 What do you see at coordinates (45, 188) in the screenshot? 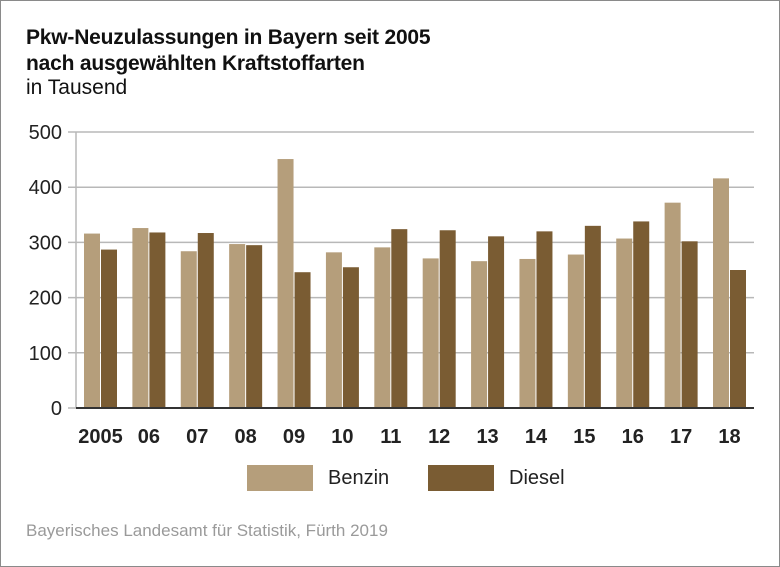
I see `y-tick-label: 400` at bounding box center [45, 188].